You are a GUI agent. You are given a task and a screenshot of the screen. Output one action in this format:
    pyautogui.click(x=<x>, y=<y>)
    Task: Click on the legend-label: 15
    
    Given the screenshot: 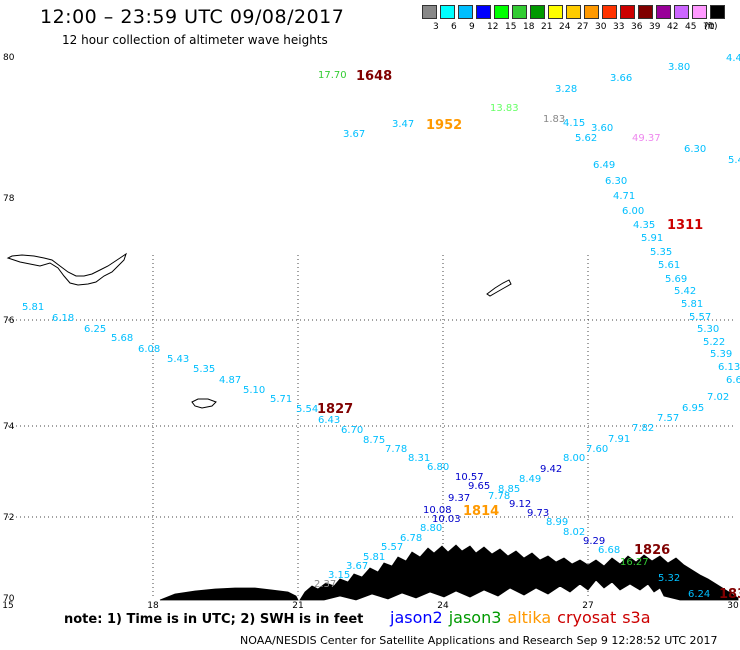 What is the action you would take?
    pyautogui.click(x=511, y=27)
    